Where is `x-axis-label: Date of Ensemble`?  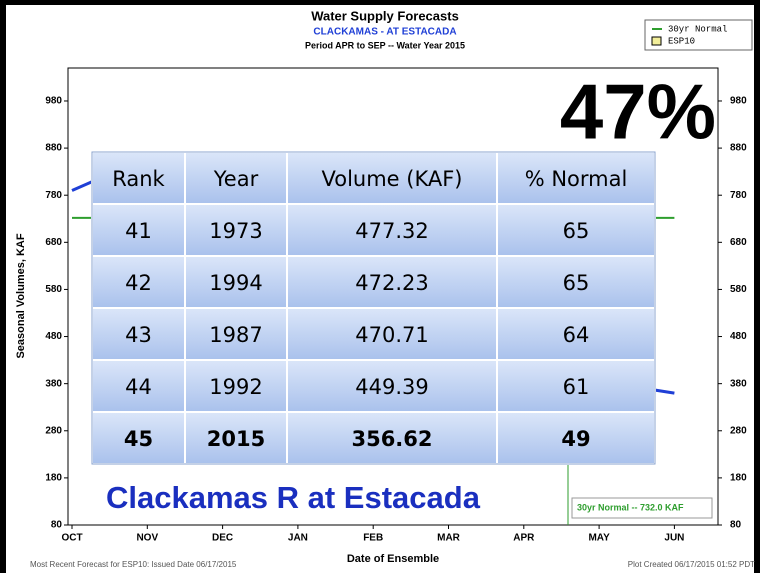 x-axis-label: Date of Ensemble is located at coordinates (393, 559).